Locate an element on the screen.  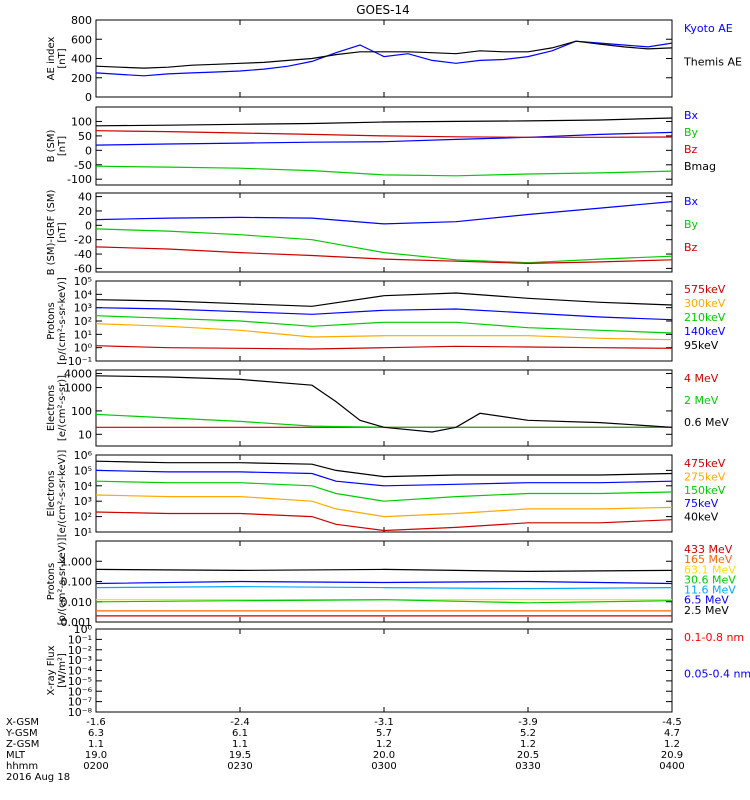
y-tick-label: 10⁻⁶ is located at coordinates (80, 691).